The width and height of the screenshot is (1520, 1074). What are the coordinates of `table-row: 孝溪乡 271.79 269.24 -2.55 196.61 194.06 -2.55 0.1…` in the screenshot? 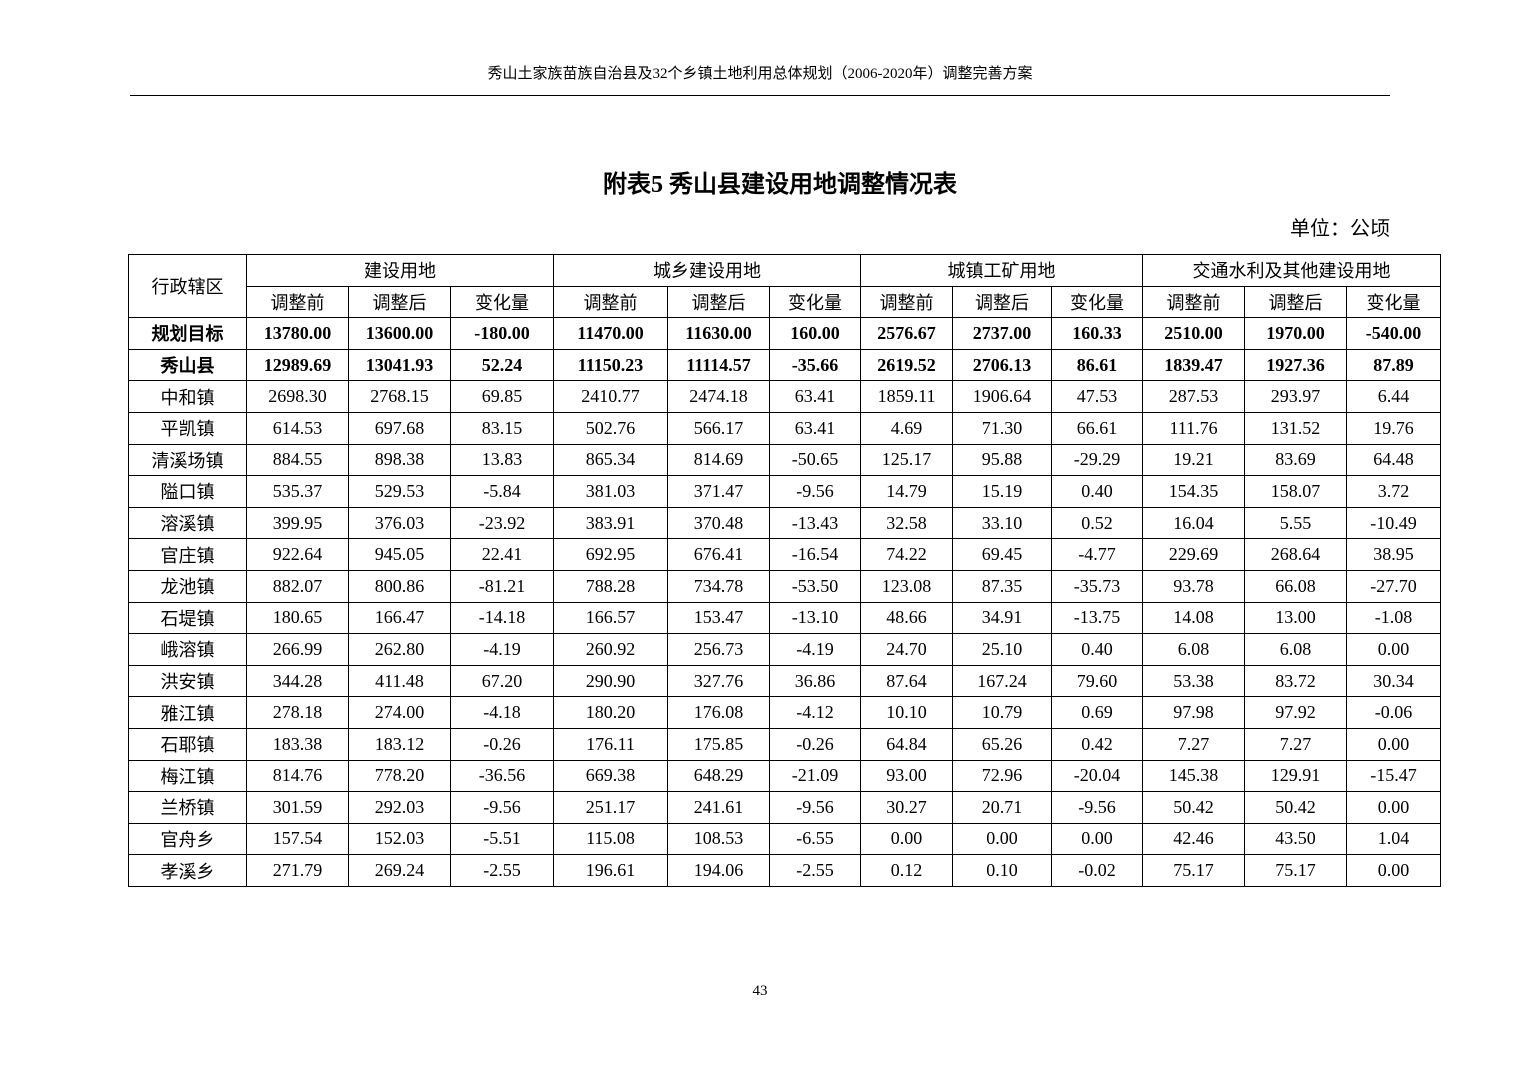 It's located at (785, 870).